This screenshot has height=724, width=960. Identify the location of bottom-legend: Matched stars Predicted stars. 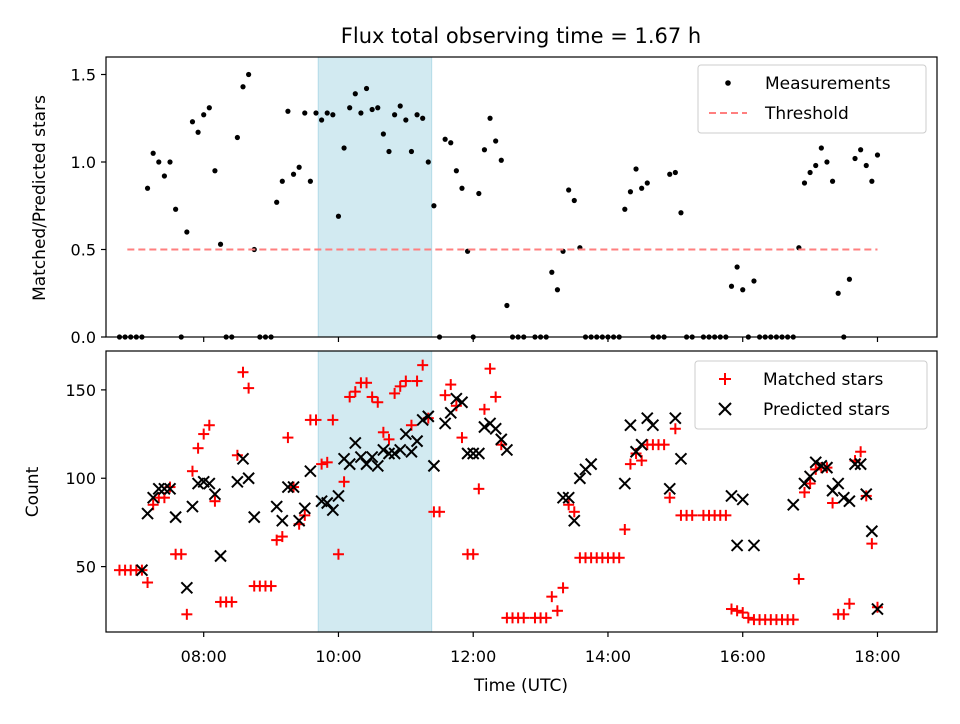
(811, 395).